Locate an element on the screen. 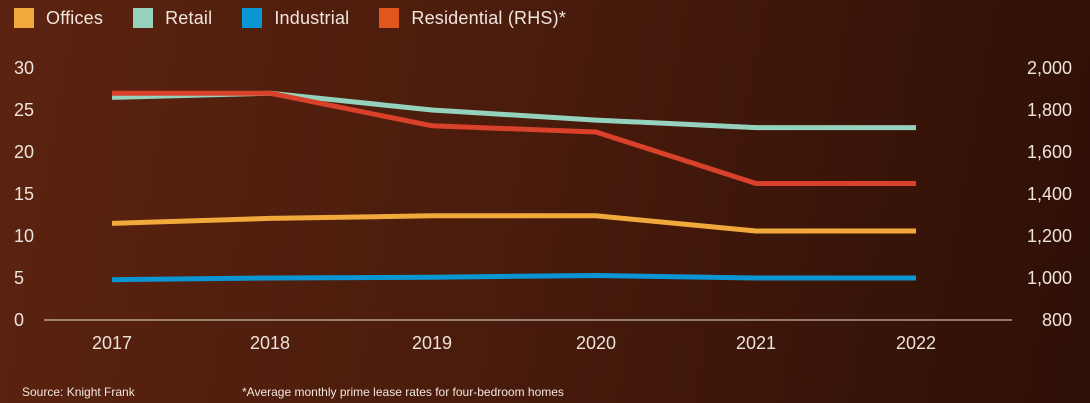  legend-swatch-offices is located at coordinates (24, 18).